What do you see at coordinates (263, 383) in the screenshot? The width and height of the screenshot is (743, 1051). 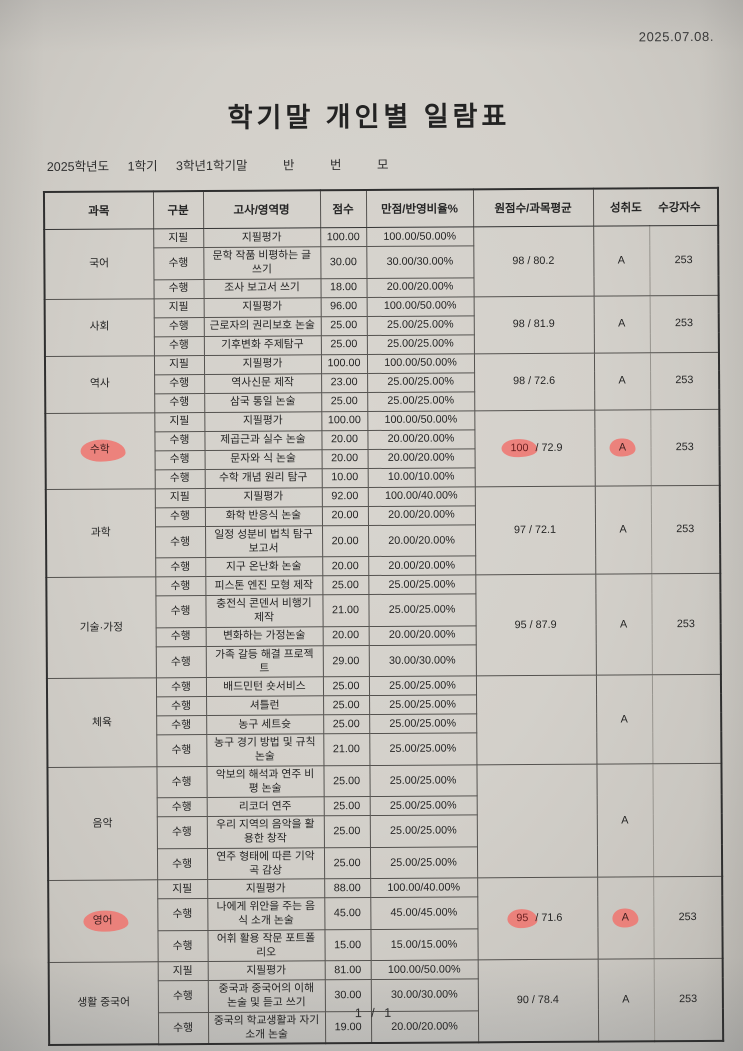 I see `area-cell: 역사신문 제작` at bounding box center [263, 383].